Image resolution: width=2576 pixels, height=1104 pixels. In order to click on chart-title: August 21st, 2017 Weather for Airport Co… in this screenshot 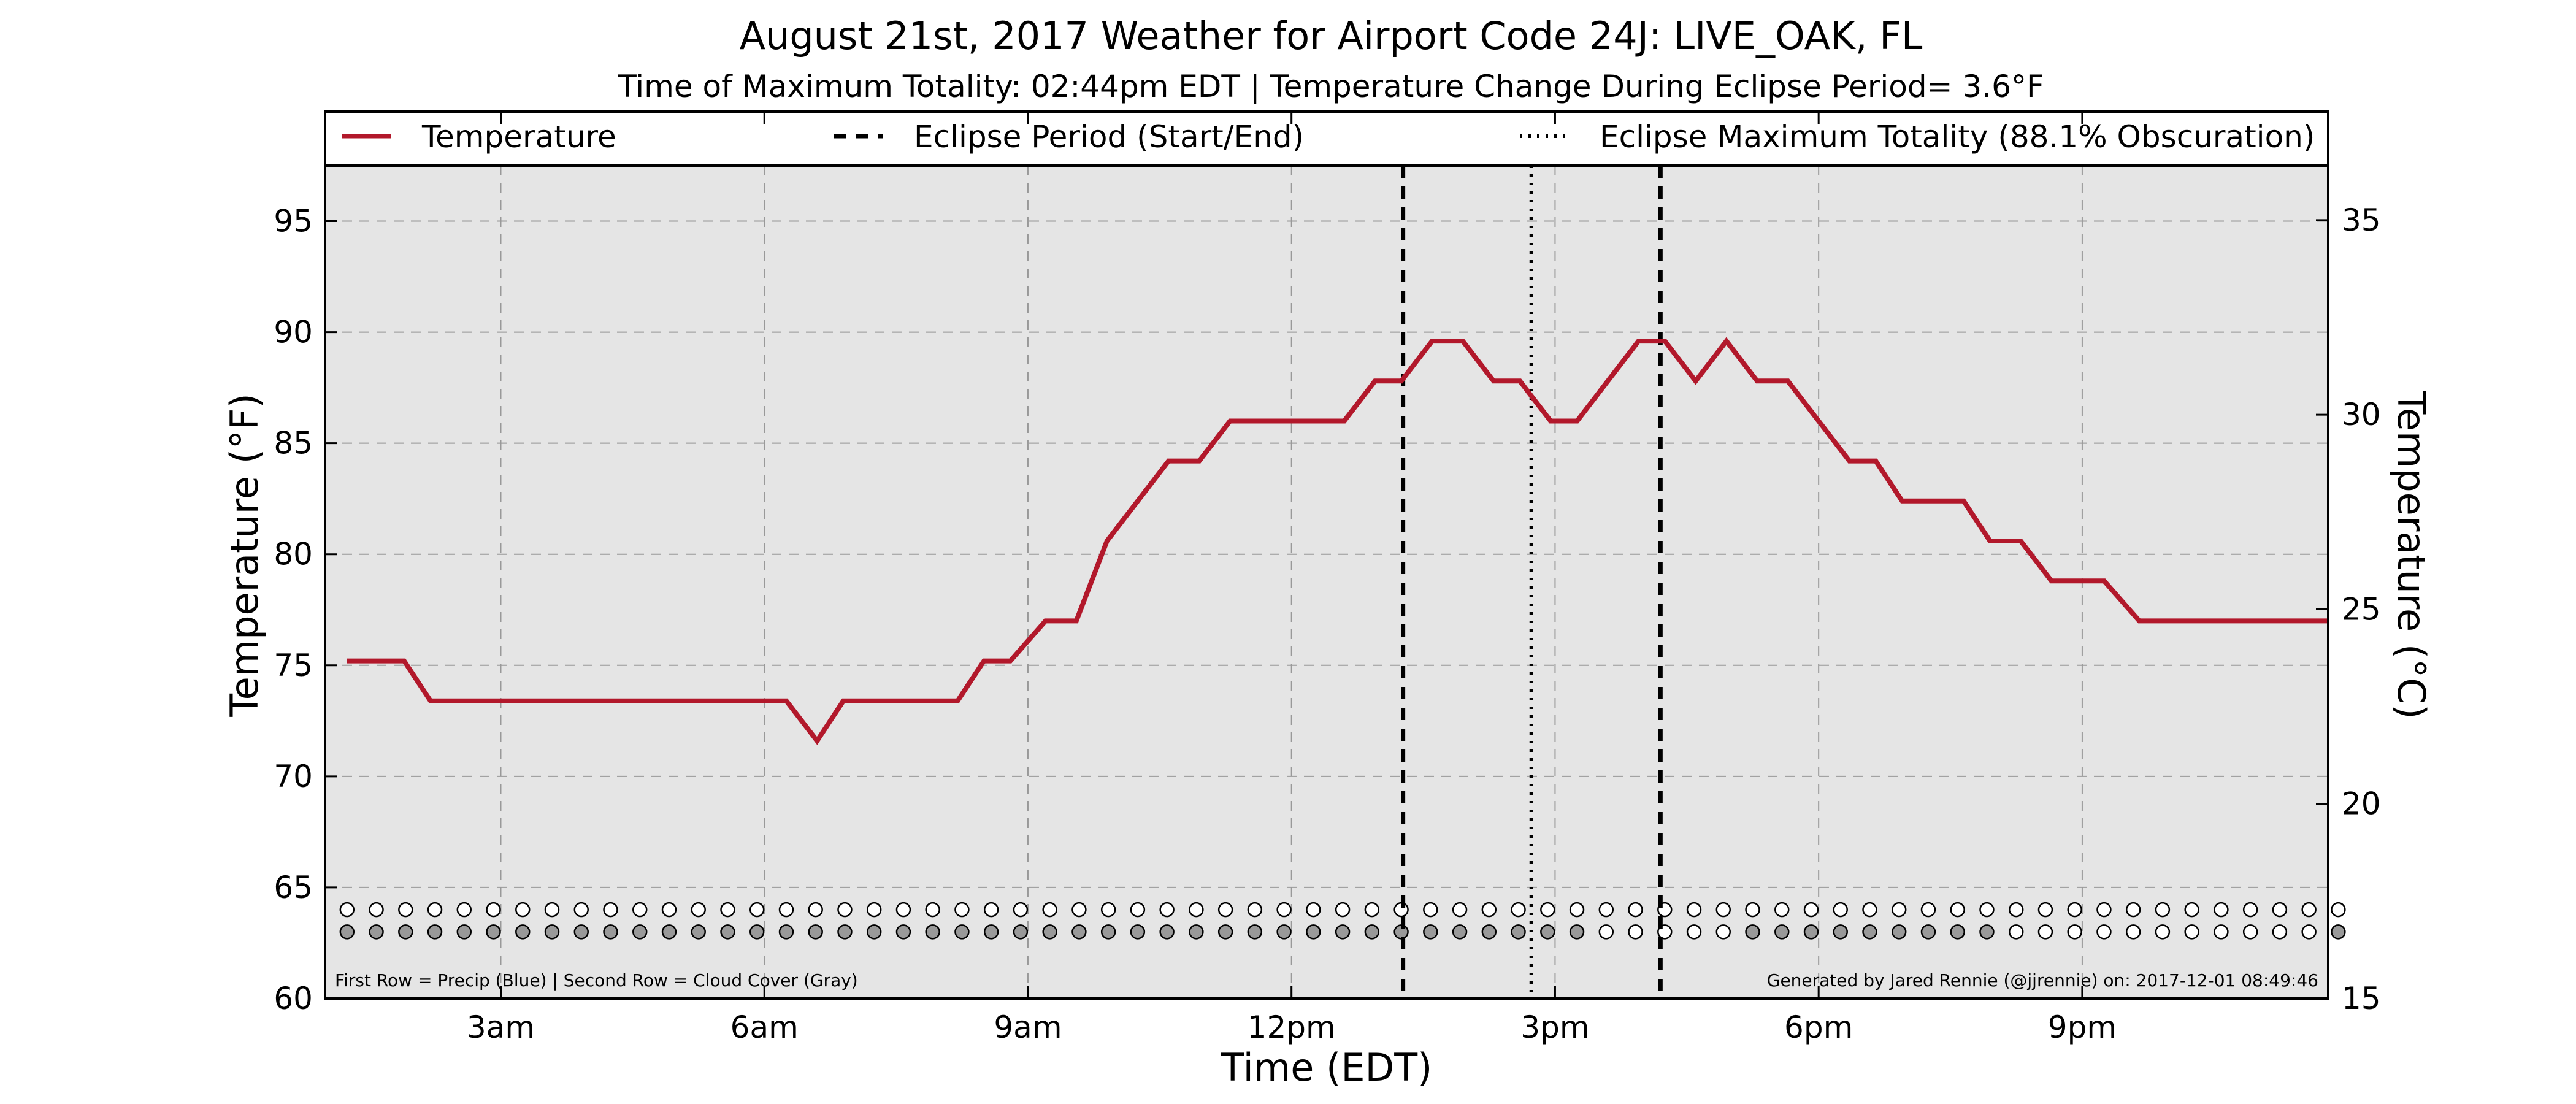, I will do `click(1331, 35)`.